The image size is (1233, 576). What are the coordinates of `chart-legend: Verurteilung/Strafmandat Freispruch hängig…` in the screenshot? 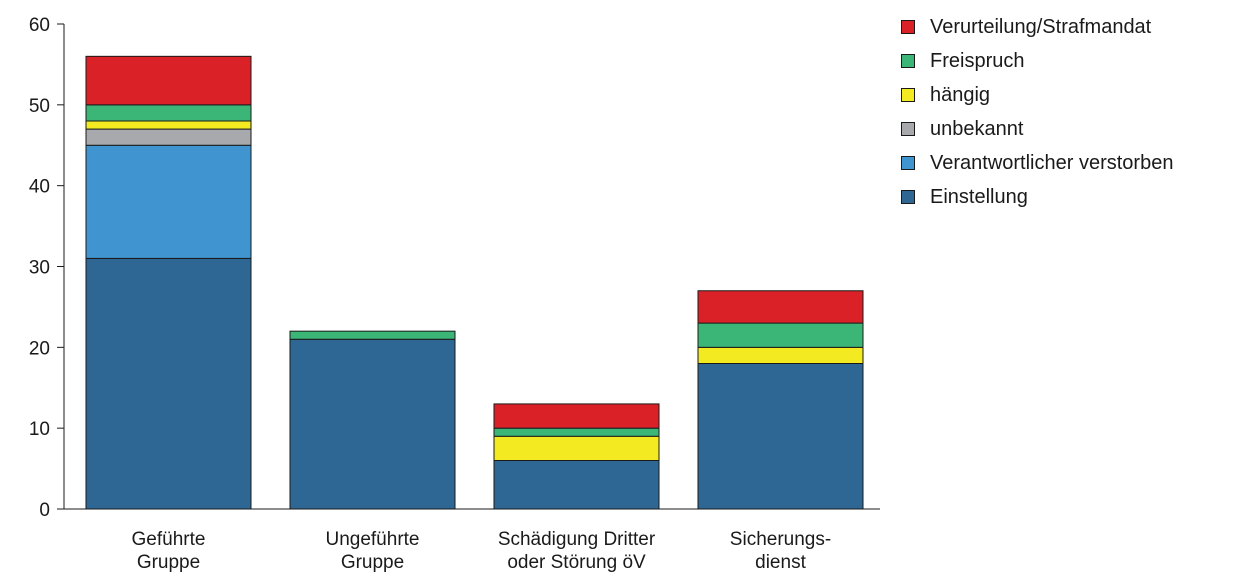 It's located at (1037, 112).